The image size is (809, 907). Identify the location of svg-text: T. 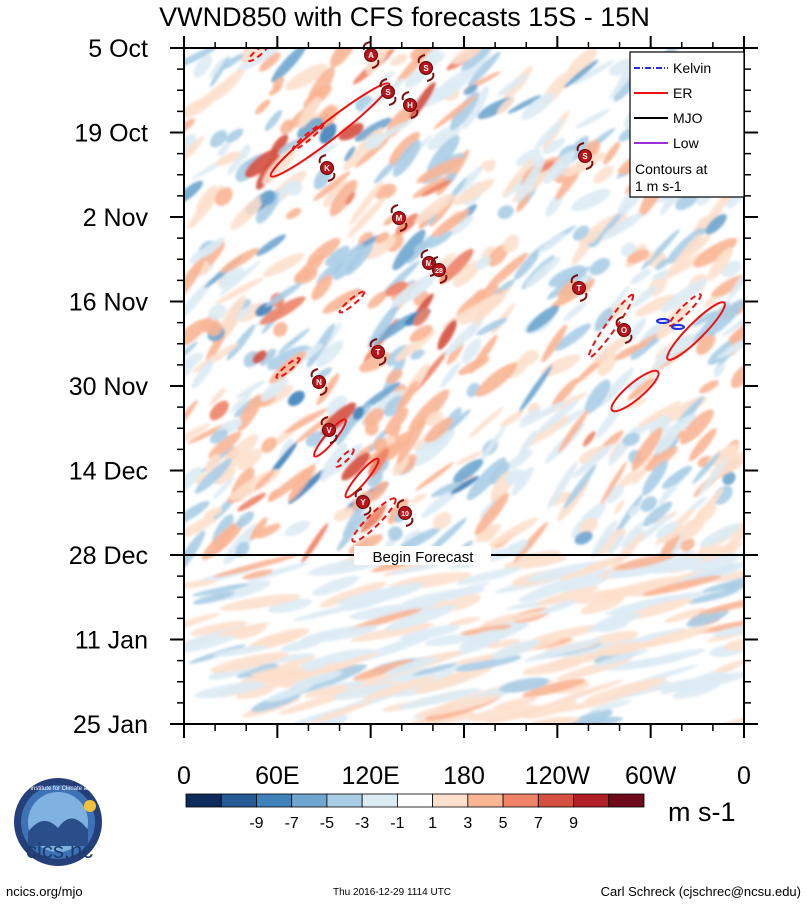
(579, 288).